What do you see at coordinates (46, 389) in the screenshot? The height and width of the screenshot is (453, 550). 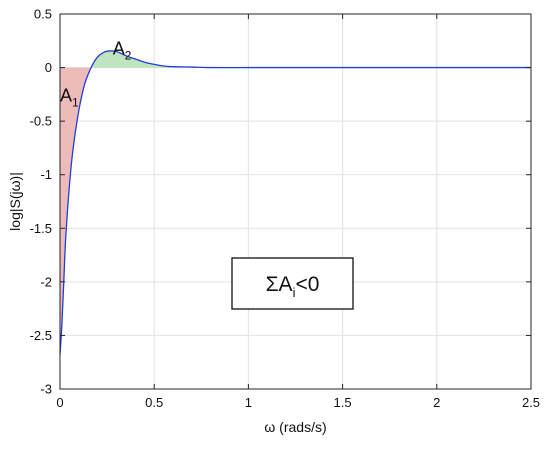 I see `y-tick-label: -3` at bounding box center [46, 389].